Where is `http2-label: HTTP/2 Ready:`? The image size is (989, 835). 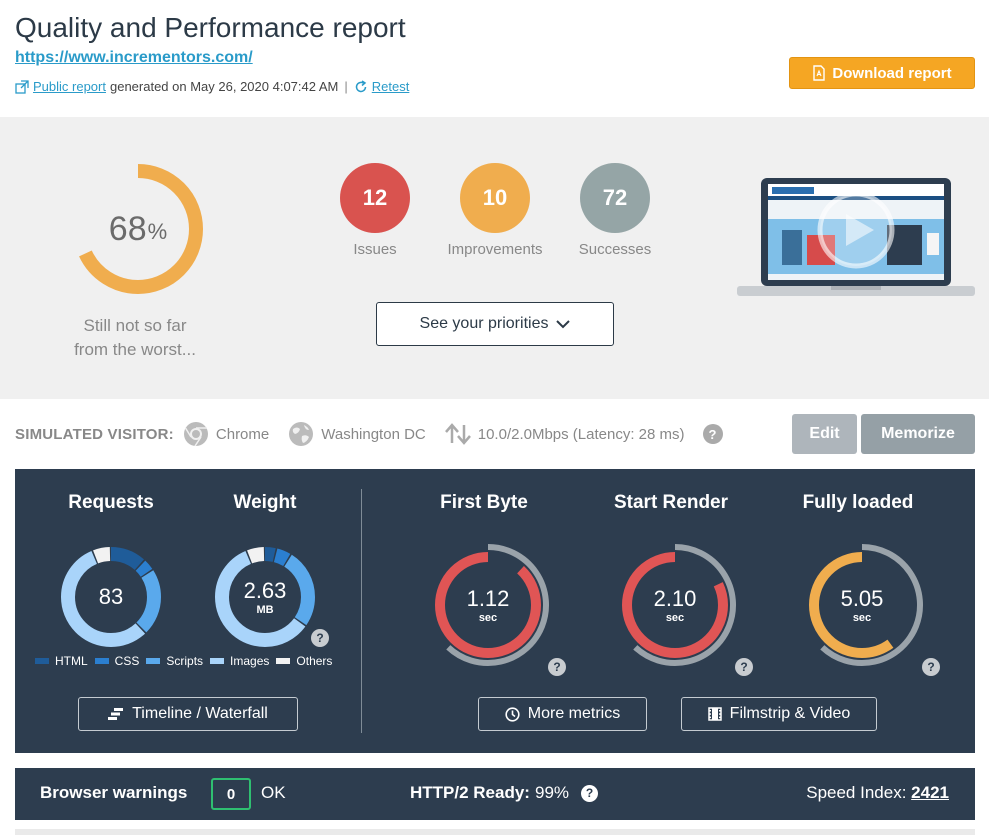 http2-label: HTTP/2 Ready: is located at coordinates (470, 792).